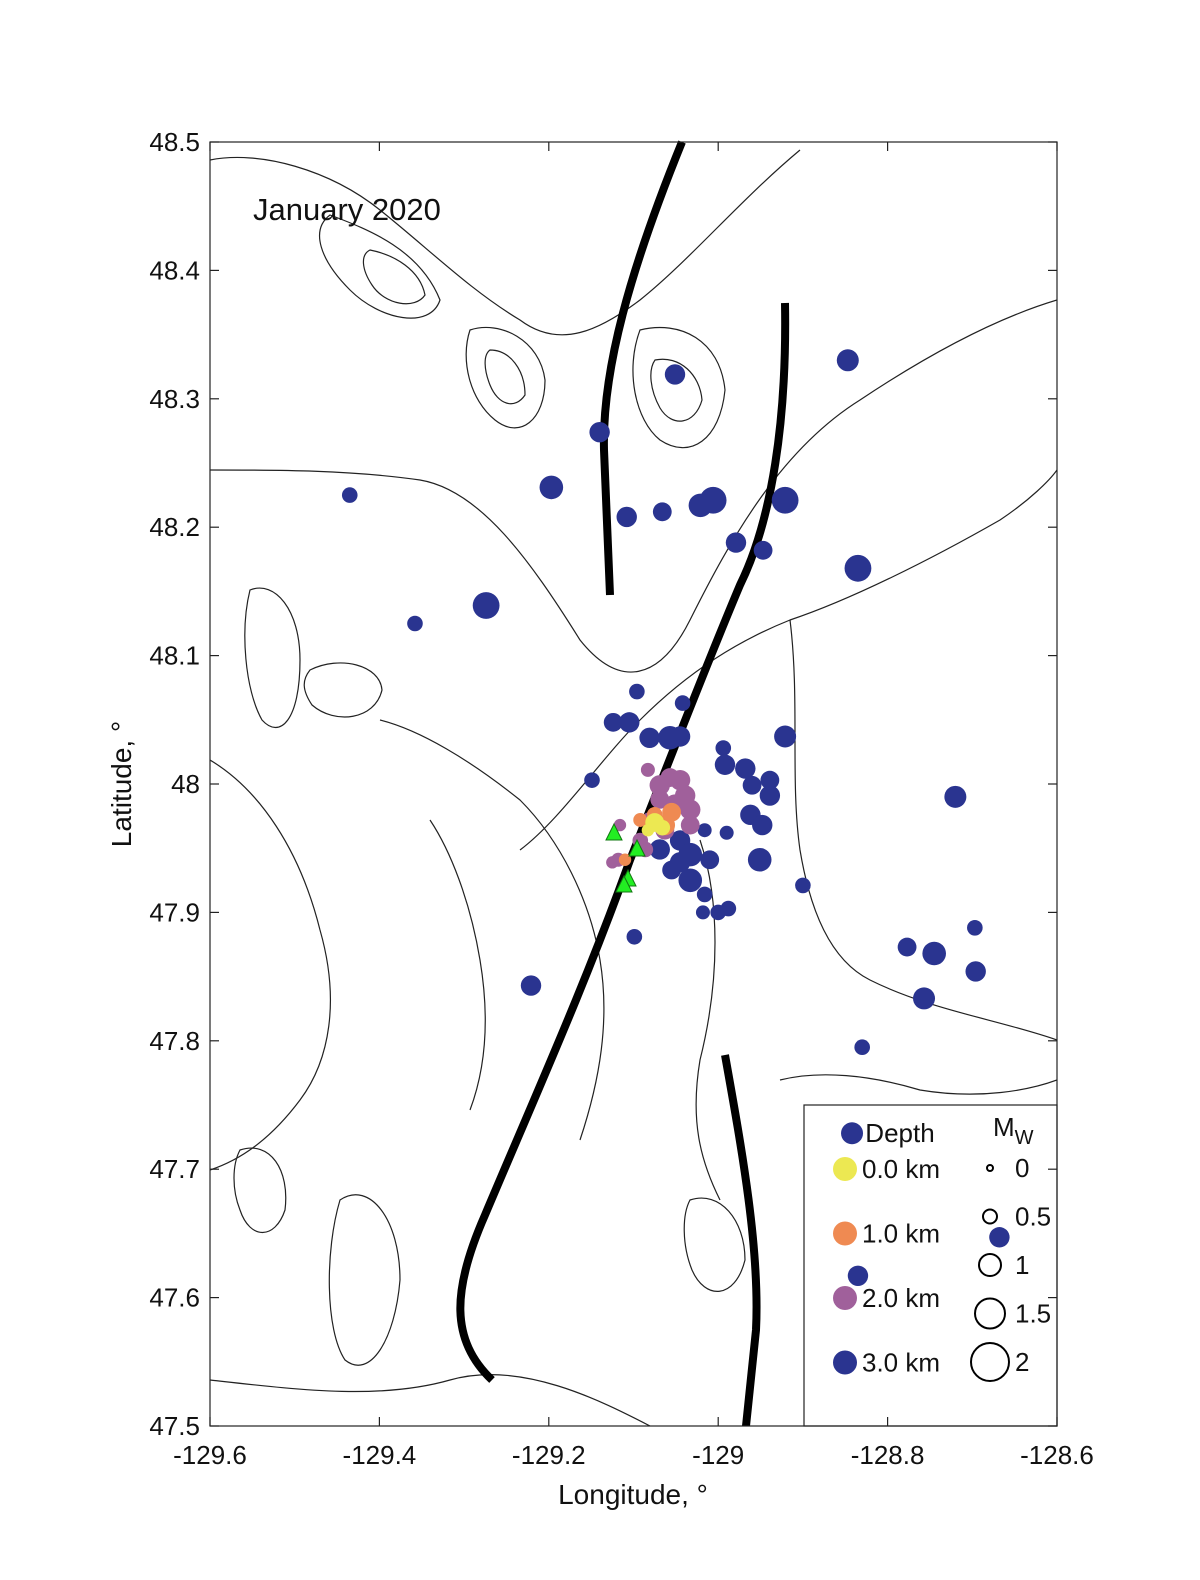  I want to click on y-tick-label: 48.1, so click(174, 656).